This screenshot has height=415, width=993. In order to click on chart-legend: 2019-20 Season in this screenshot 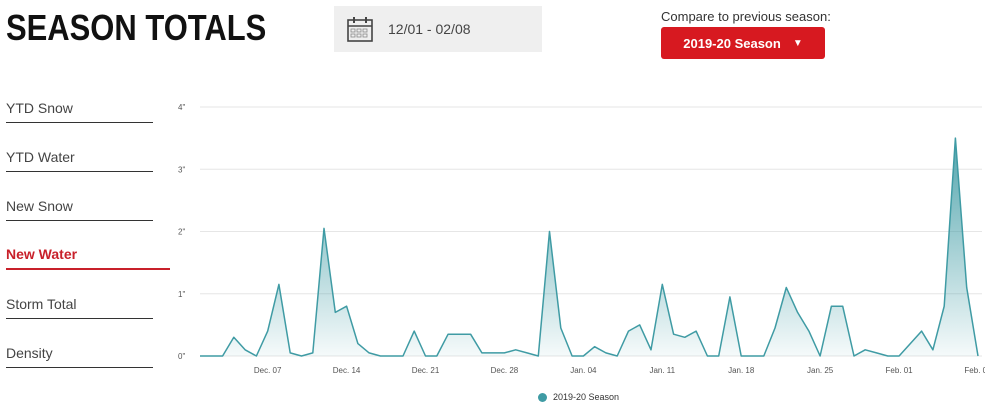, I will do `click(578, 397)`.